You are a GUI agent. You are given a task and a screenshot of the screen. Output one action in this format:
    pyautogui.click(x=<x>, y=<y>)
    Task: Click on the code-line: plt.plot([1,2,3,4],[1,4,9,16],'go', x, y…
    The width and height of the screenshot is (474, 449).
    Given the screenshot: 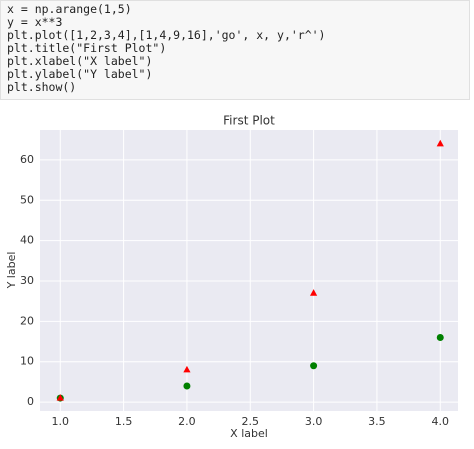 What is the action you would take?
    pyautogui.click(x=166, y=35)
    